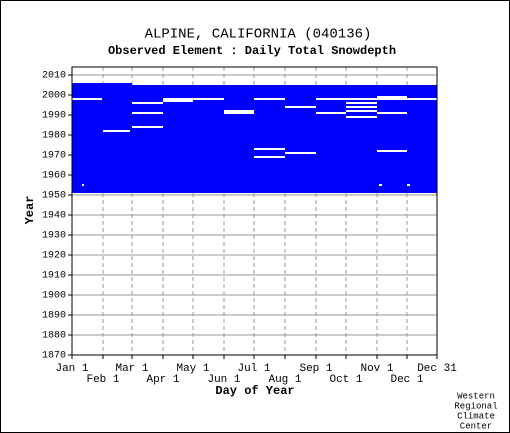  Describe the element at coordinates (131, 369) in the screenshot. I see `x-tick-label: Mar 1` at that location.